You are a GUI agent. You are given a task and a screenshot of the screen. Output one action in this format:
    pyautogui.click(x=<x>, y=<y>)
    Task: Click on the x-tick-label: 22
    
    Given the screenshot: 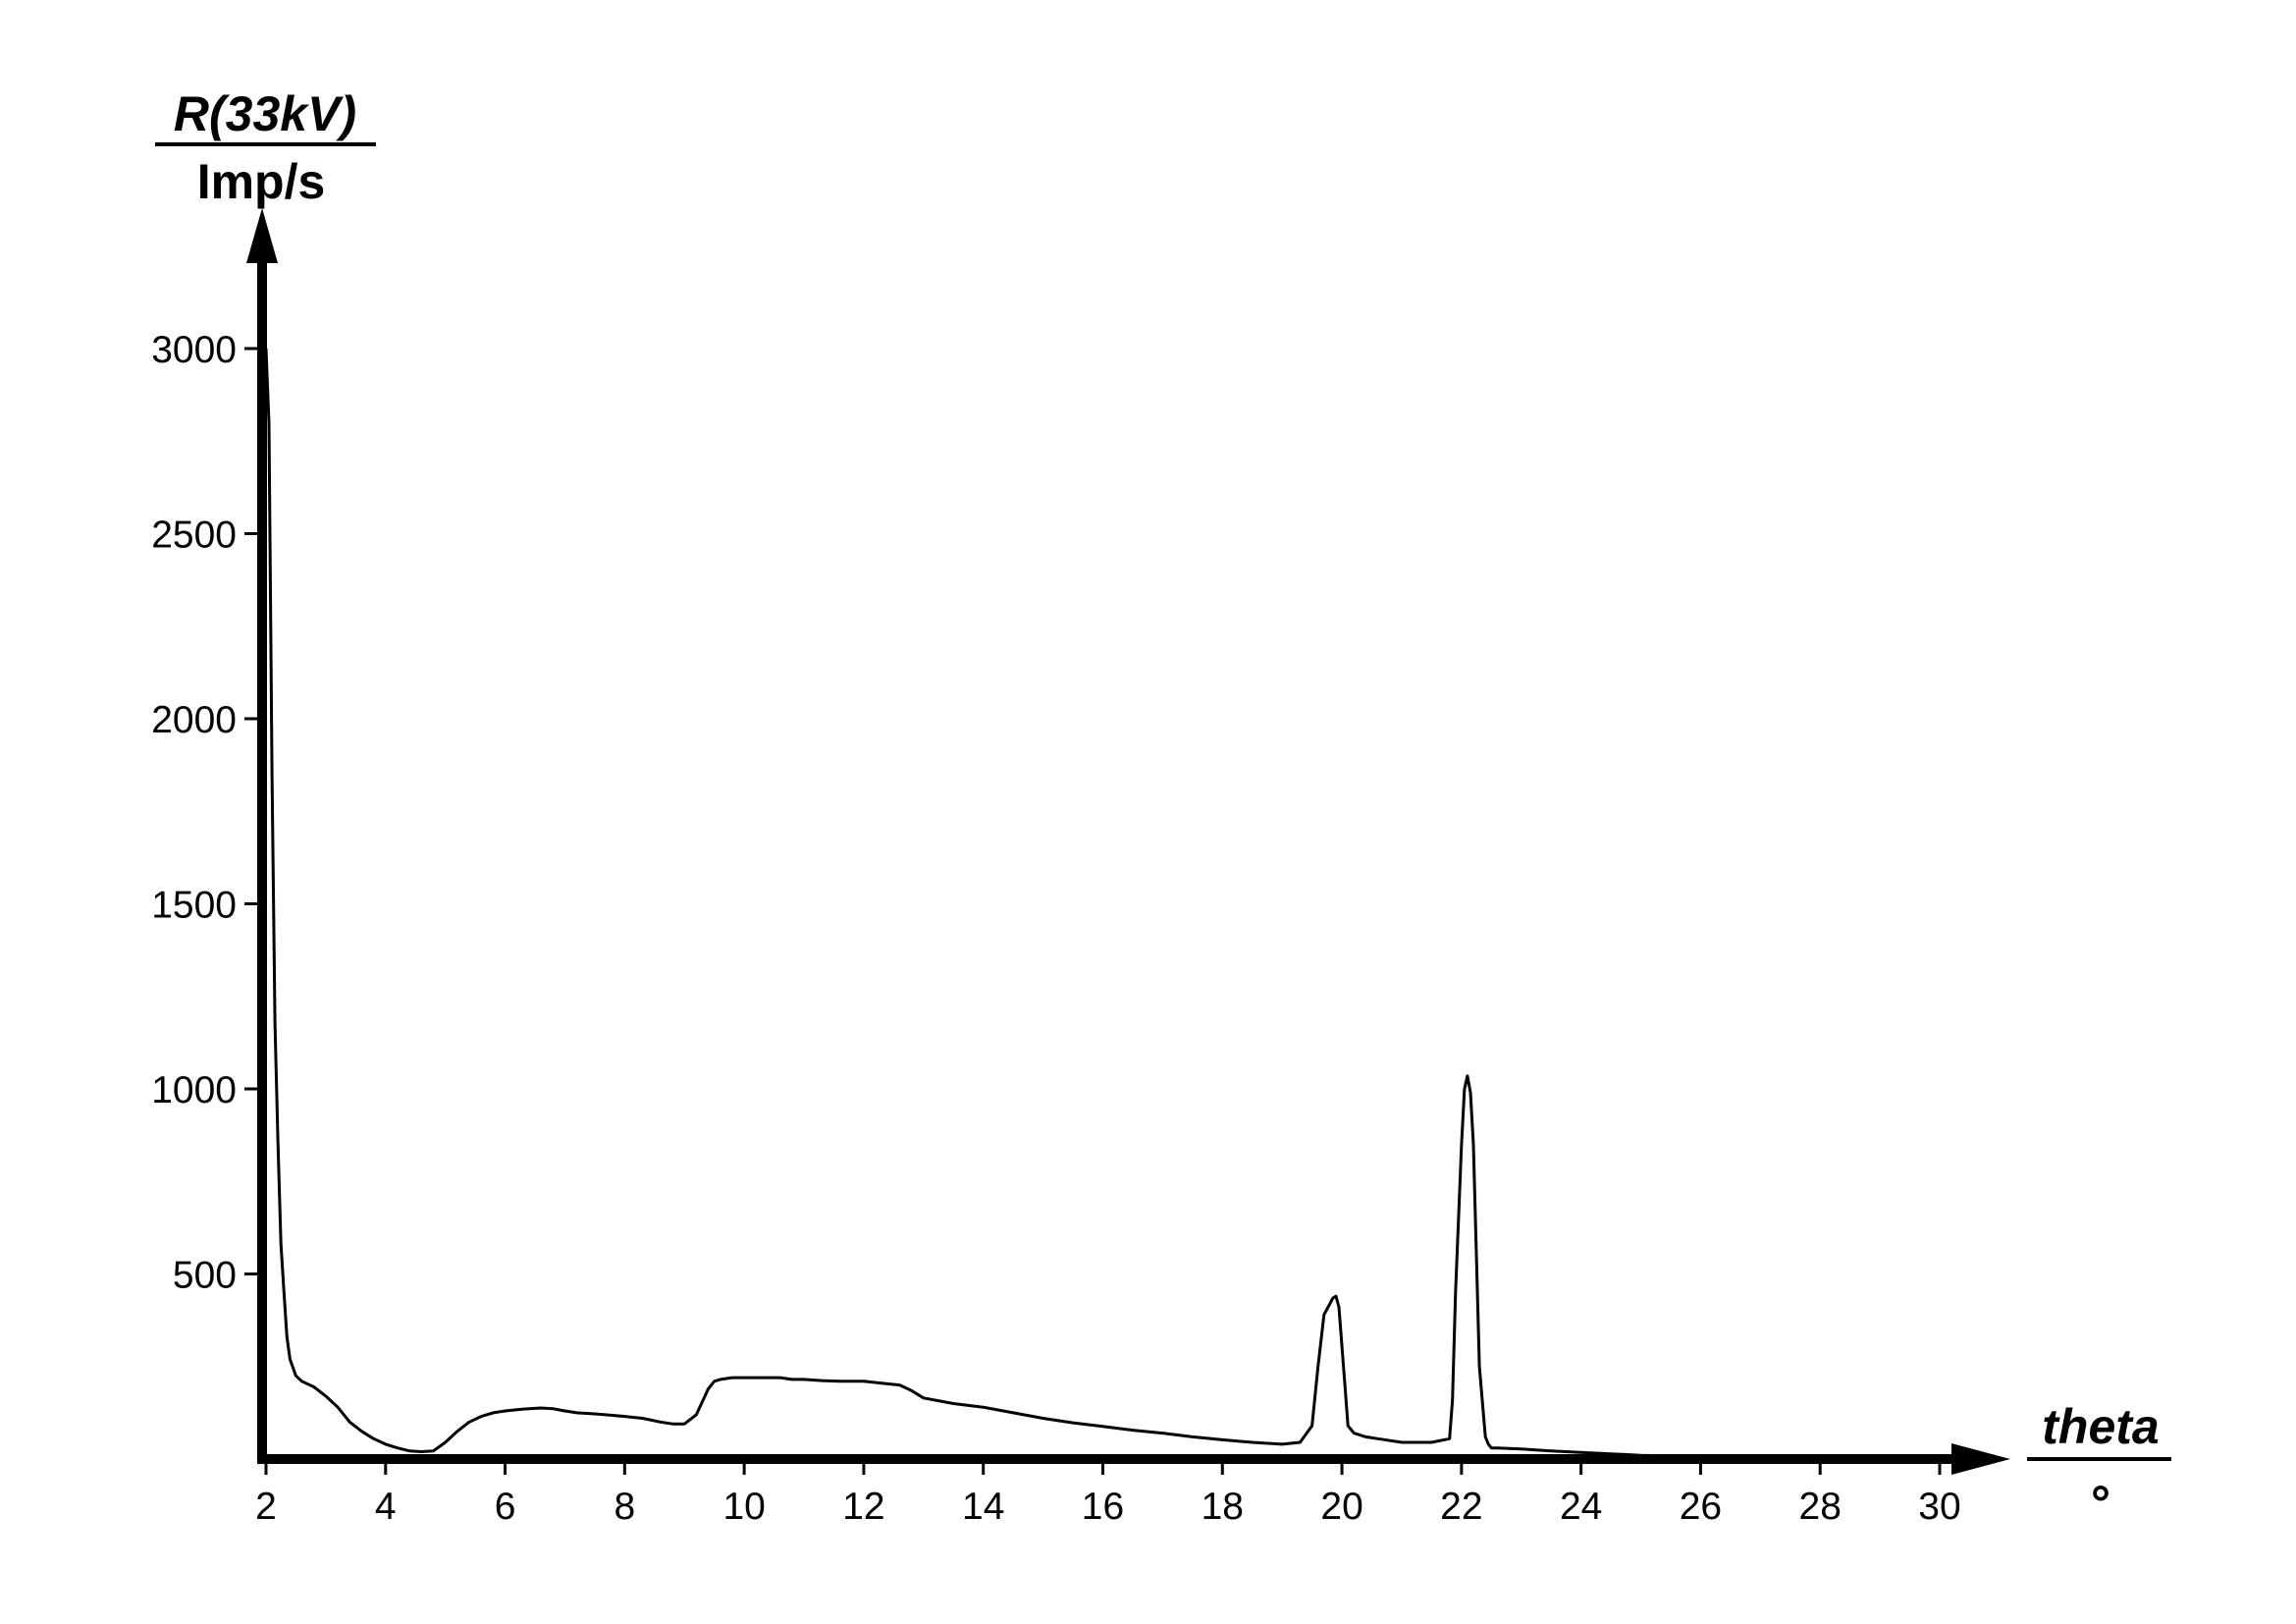 What is the action you would take?
    pyautogui.click(x=1461, y=1507)
    